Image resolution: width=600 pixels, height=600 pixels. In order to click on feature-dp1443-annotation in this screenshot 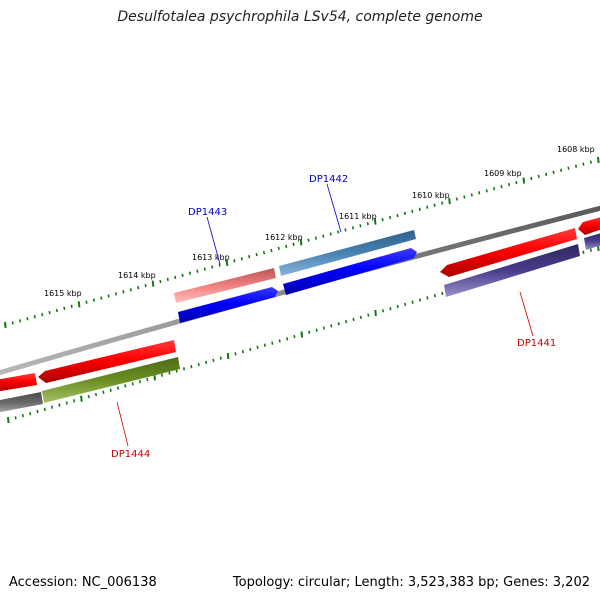, I will do `click(225, 285)`.